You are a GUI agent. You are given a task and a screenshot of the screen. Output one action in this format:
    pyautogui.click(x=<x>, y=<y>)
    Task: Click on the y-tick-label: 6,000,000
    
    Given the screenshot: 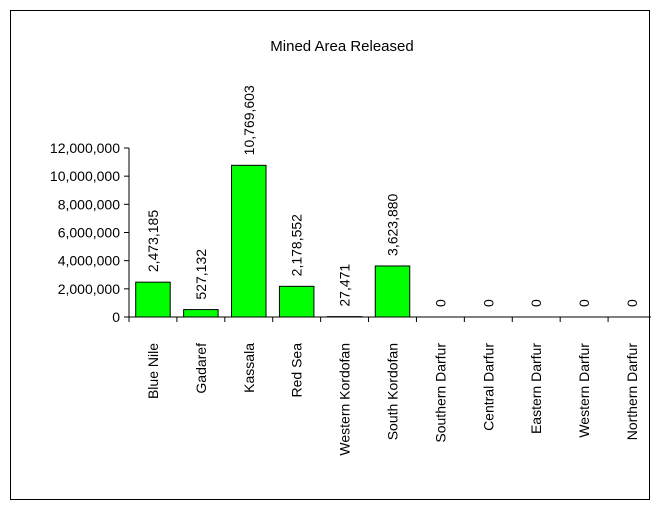 What is the action you would take?
    pyautogui.click(x=89, y=233)
    